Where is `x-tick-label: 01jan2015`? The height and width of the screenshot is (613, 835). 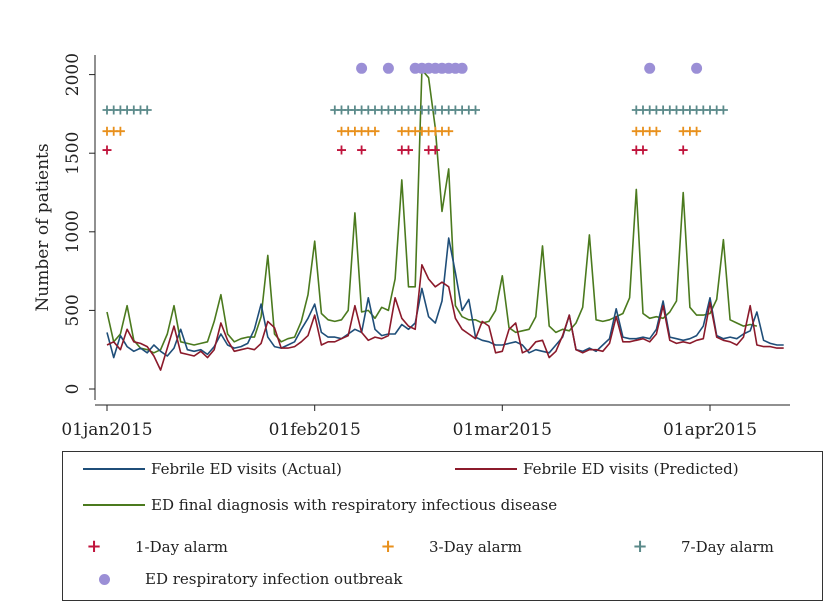
x-tick-label: 01jan2015 is located at coordinates (106, 430).